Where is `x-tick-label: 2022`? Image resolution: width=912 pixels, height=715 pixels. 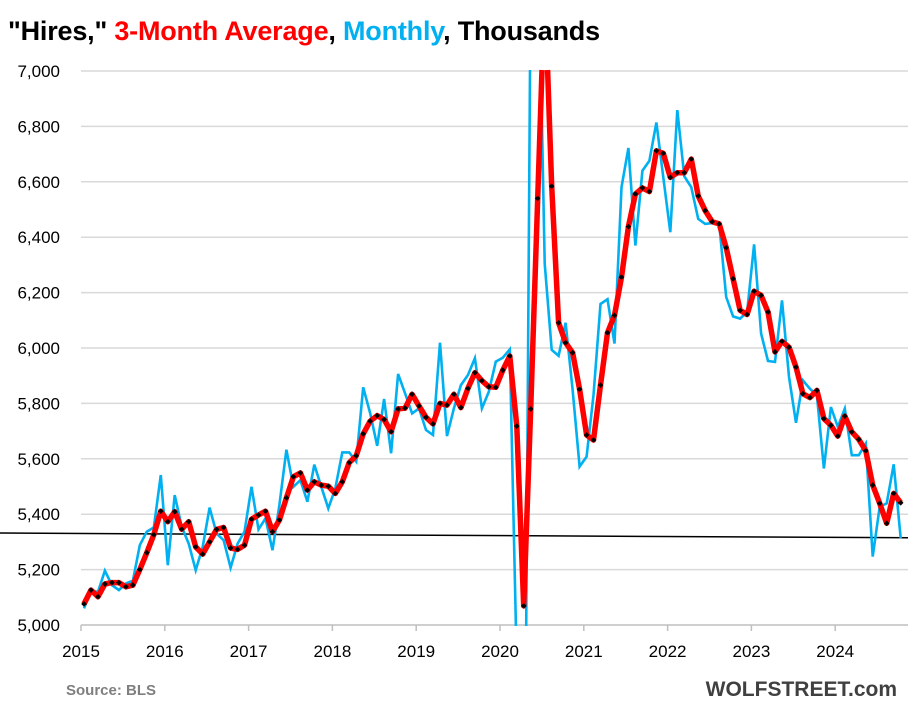 x-tick-label: 2022 is located at coordinates (668, 651).